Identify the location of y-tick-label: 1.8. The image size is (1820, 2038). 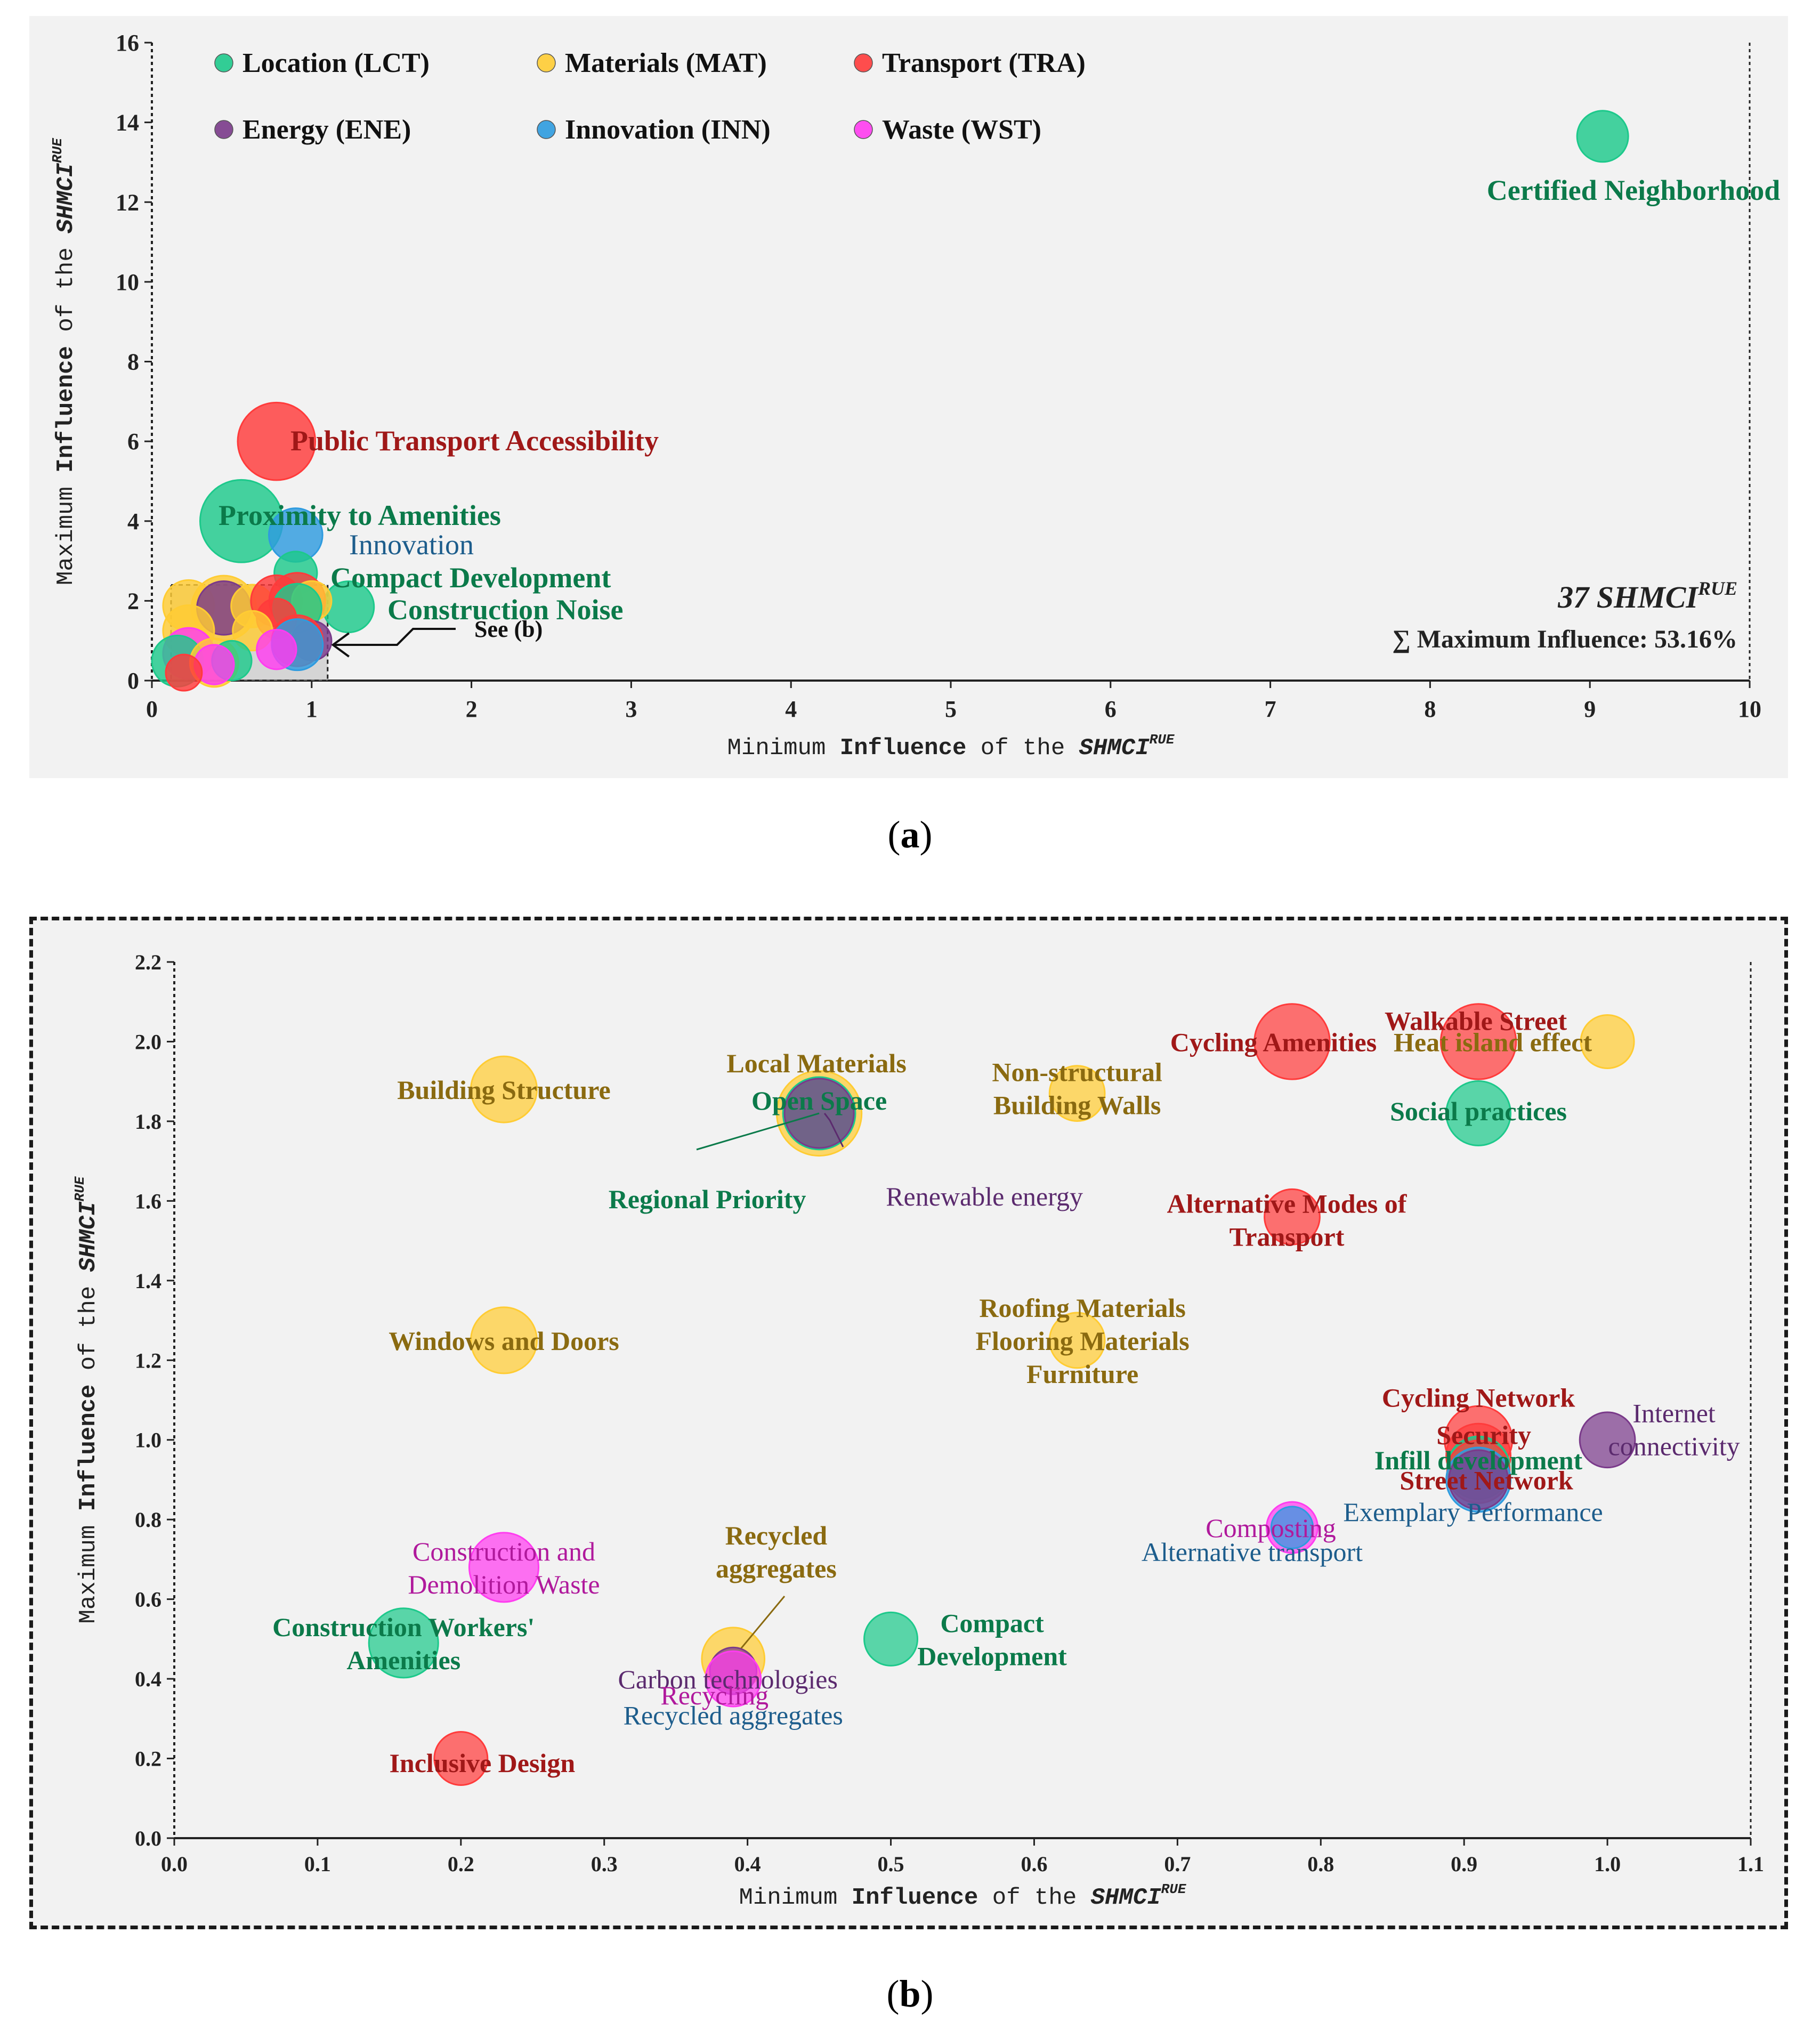
(148, 1122).